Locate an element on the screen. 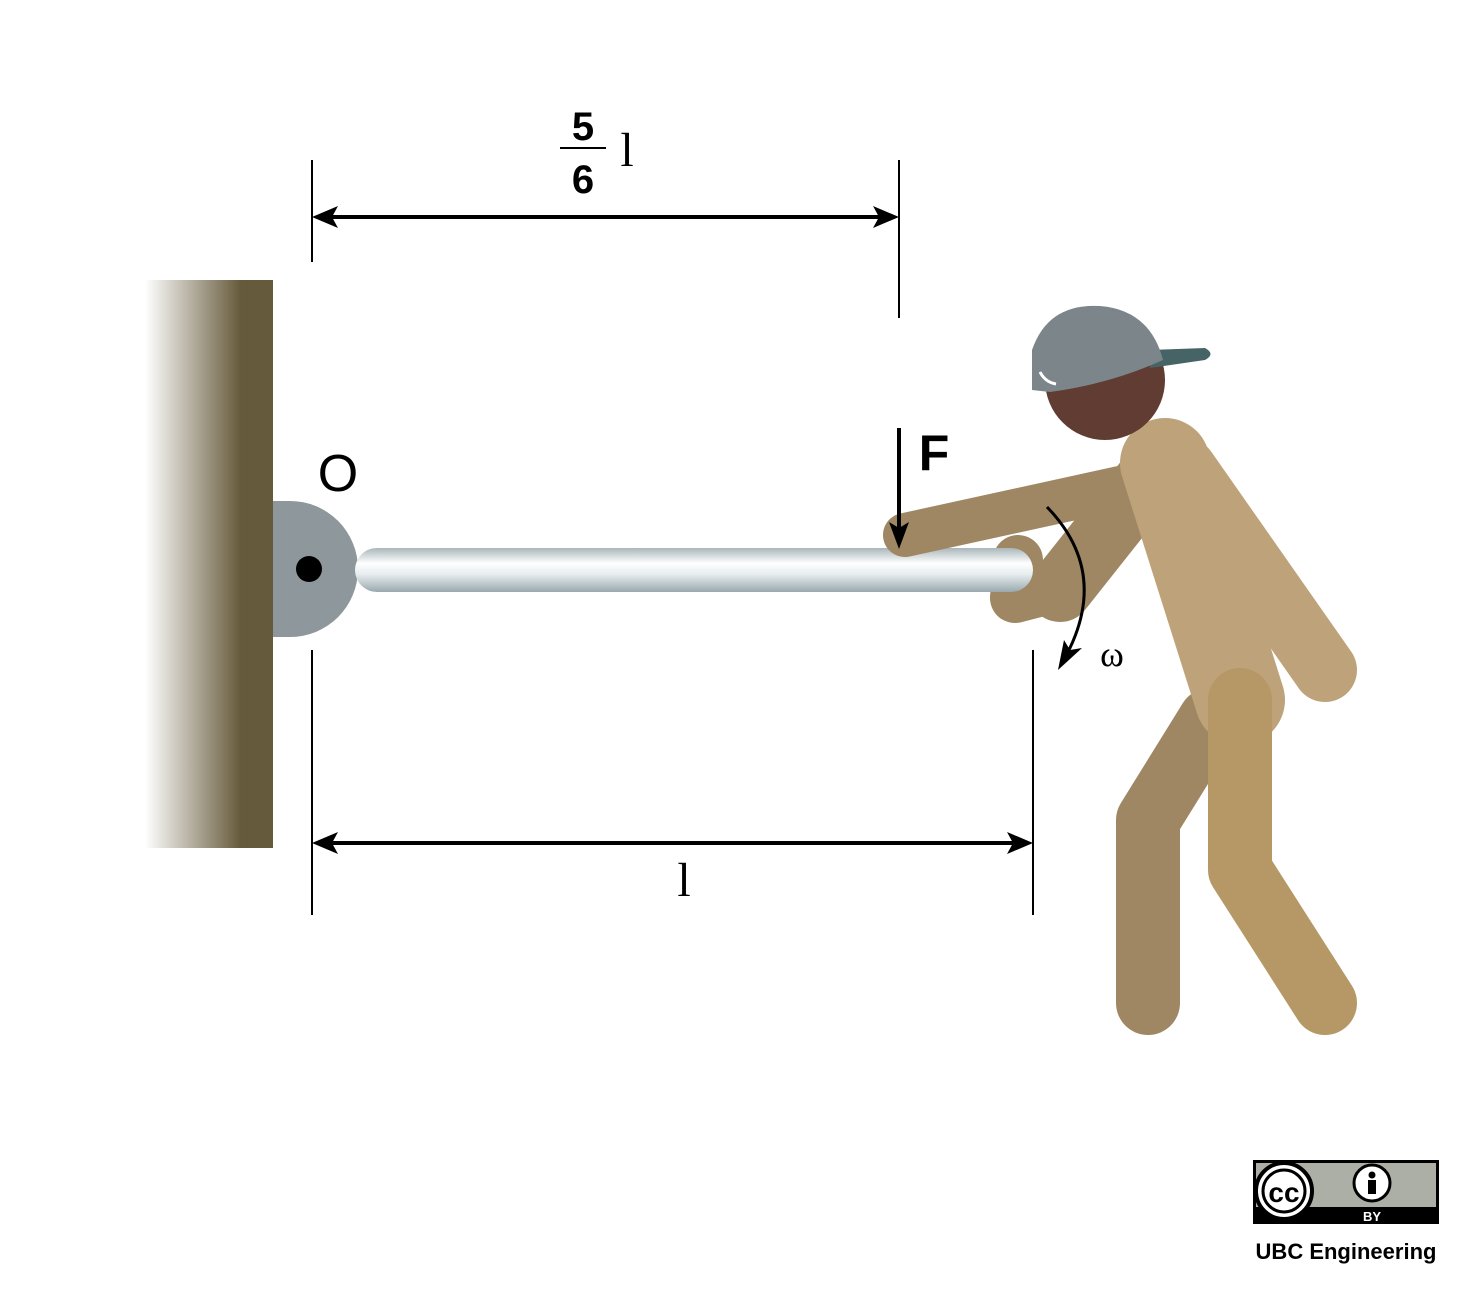 The image size is (1483, 1299). rod is located at coordinates (694, 570).